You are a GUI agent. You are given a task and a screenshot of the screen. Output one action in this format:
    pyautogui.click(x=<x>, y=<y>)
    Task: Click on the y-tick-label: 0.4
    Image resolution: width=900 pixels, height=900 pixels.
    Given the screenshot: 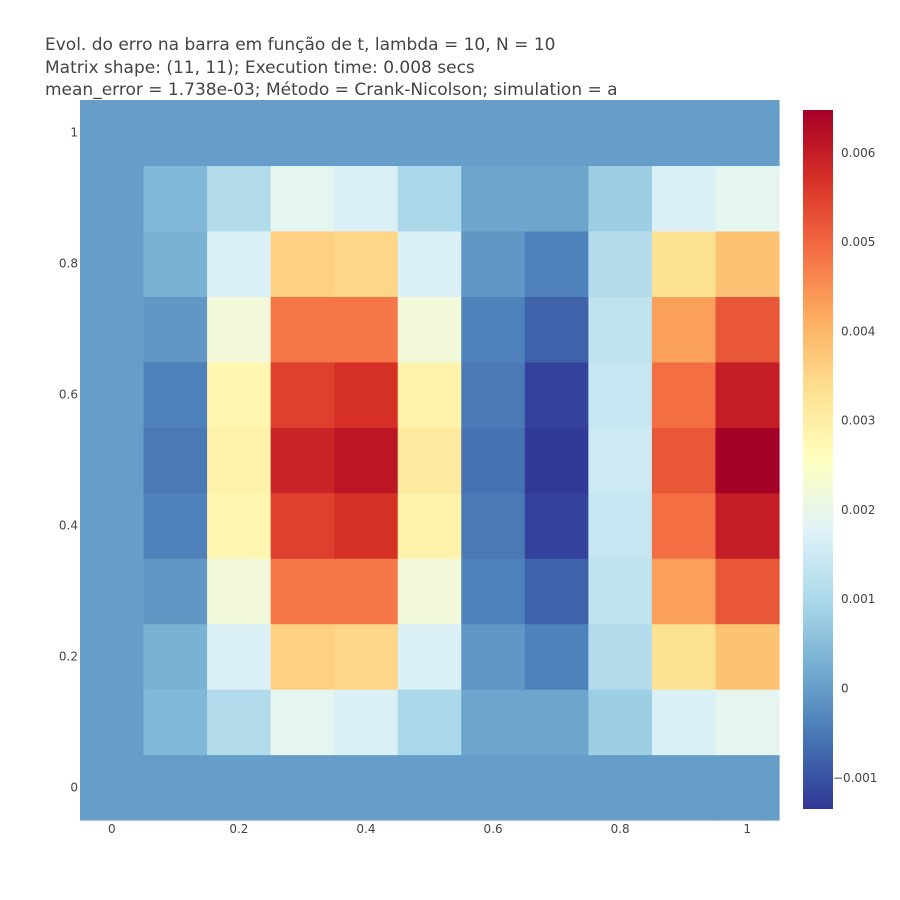 What is the action you would take?
    pyautogui.click(x=68, y=525)
    